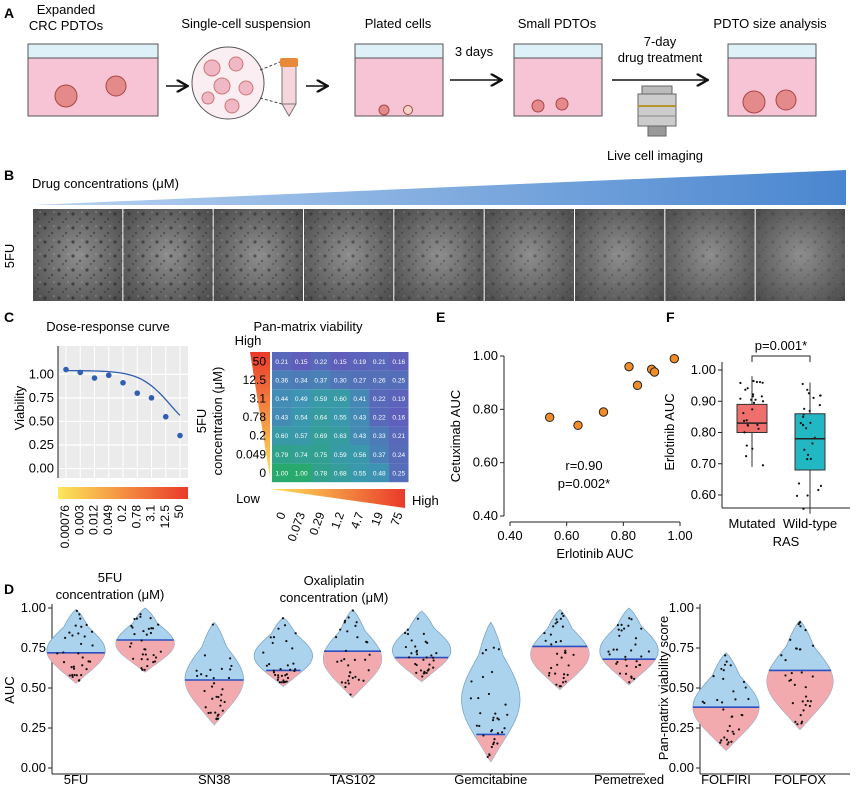 This screenshot has width=856, height=790. I want to click on violin-xtick: 5FU, so click(76, 779).